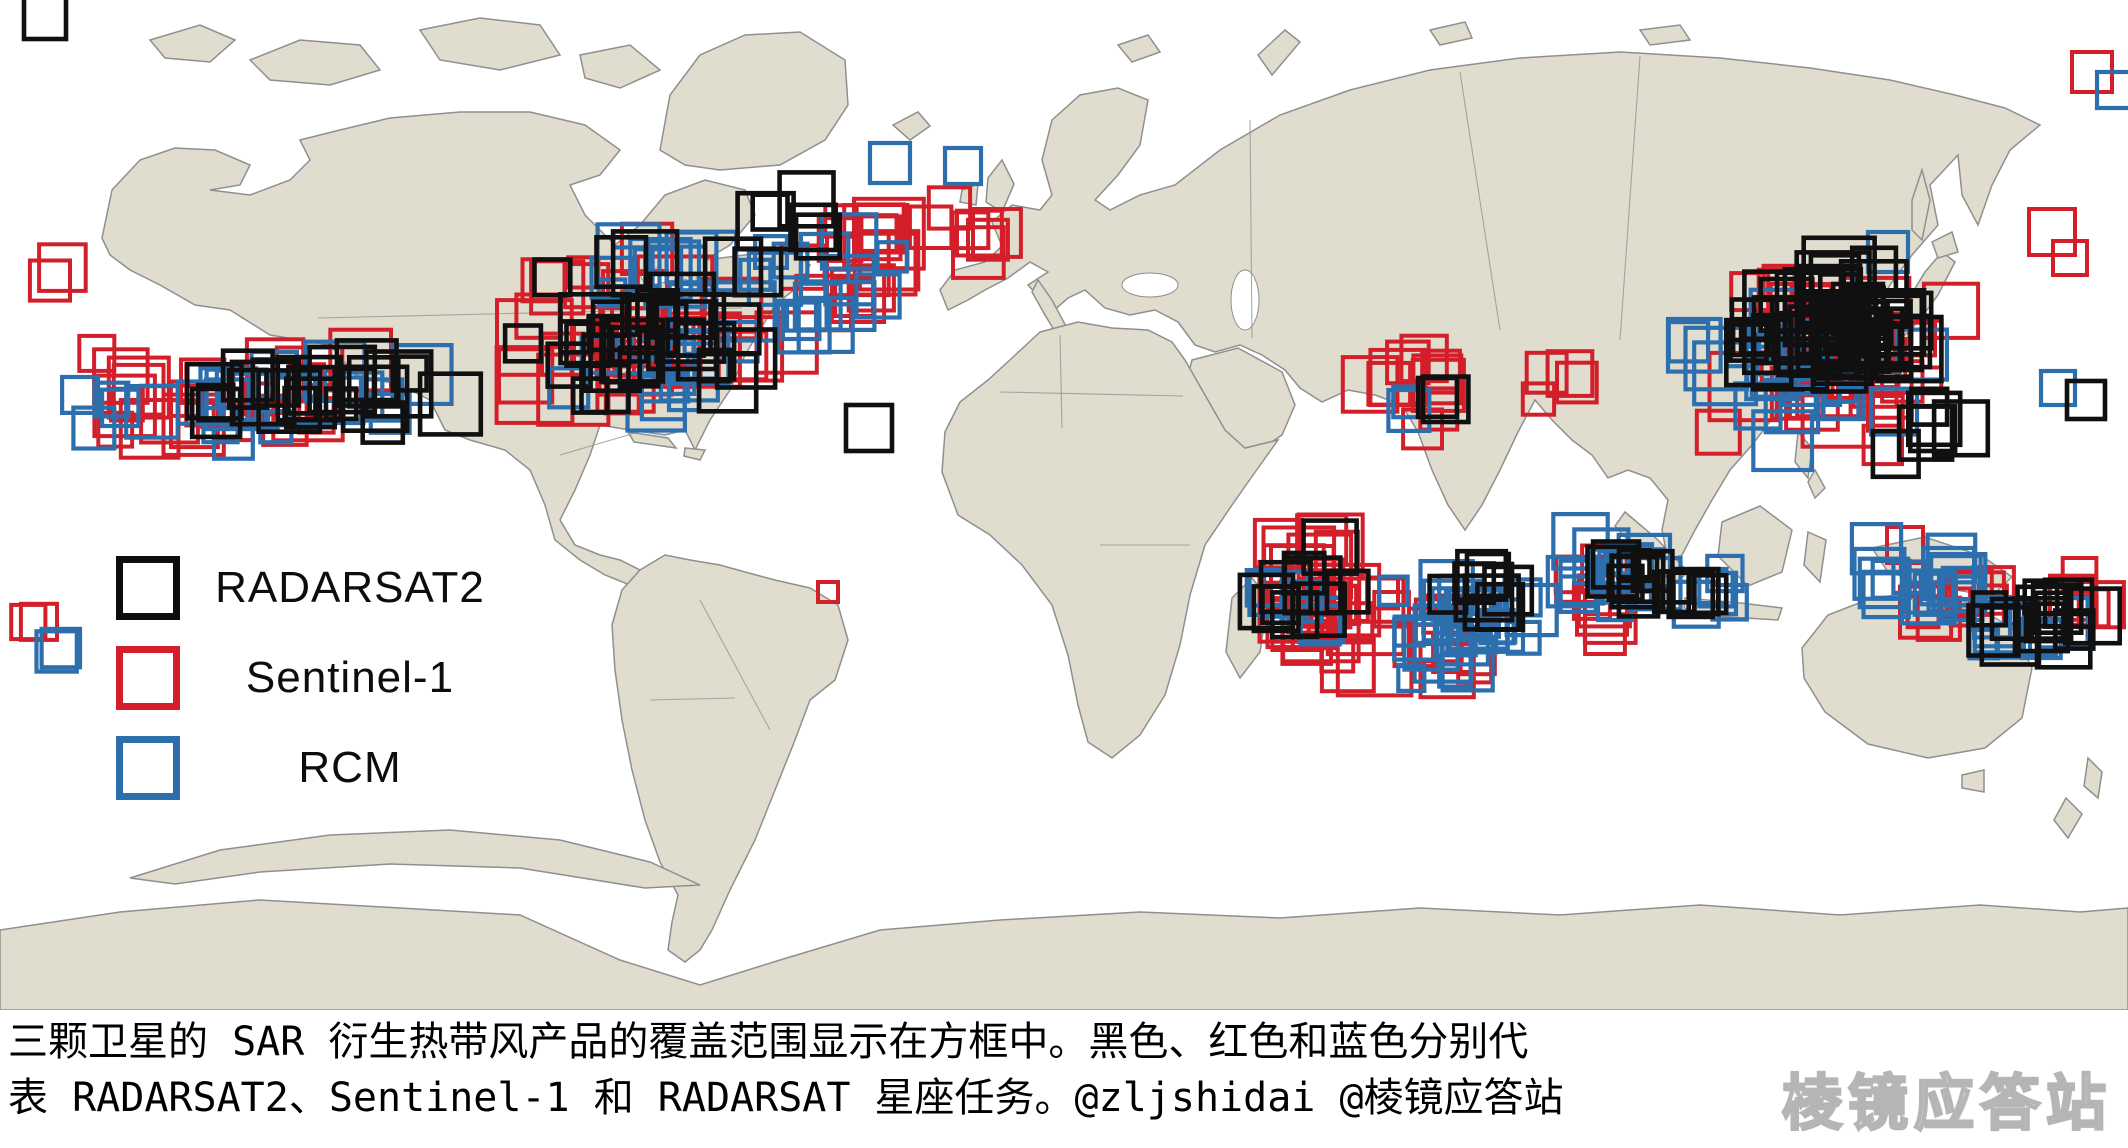 Image resolution: width=2128 pixels, height=1148 pixels. I want to click on black-sea, so click(1150, 285).